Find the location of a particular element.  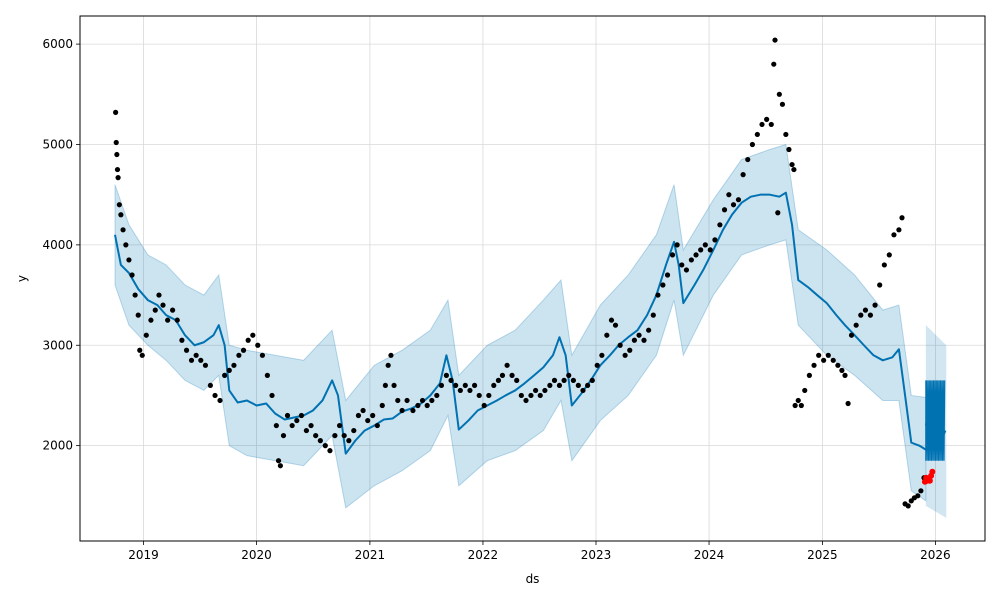

x-axis-label: ds is located at coordinates (533, 579).